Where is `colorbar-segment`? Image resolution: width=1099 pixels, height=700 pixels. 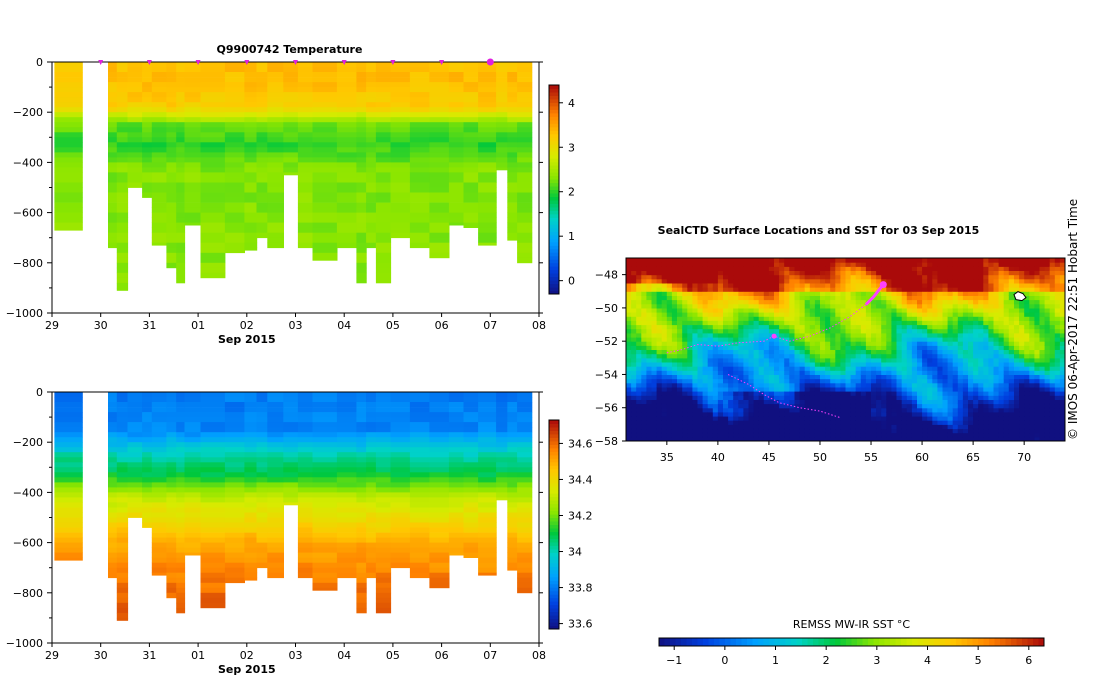 colorbar-segment is located at coordinates (554, 205).